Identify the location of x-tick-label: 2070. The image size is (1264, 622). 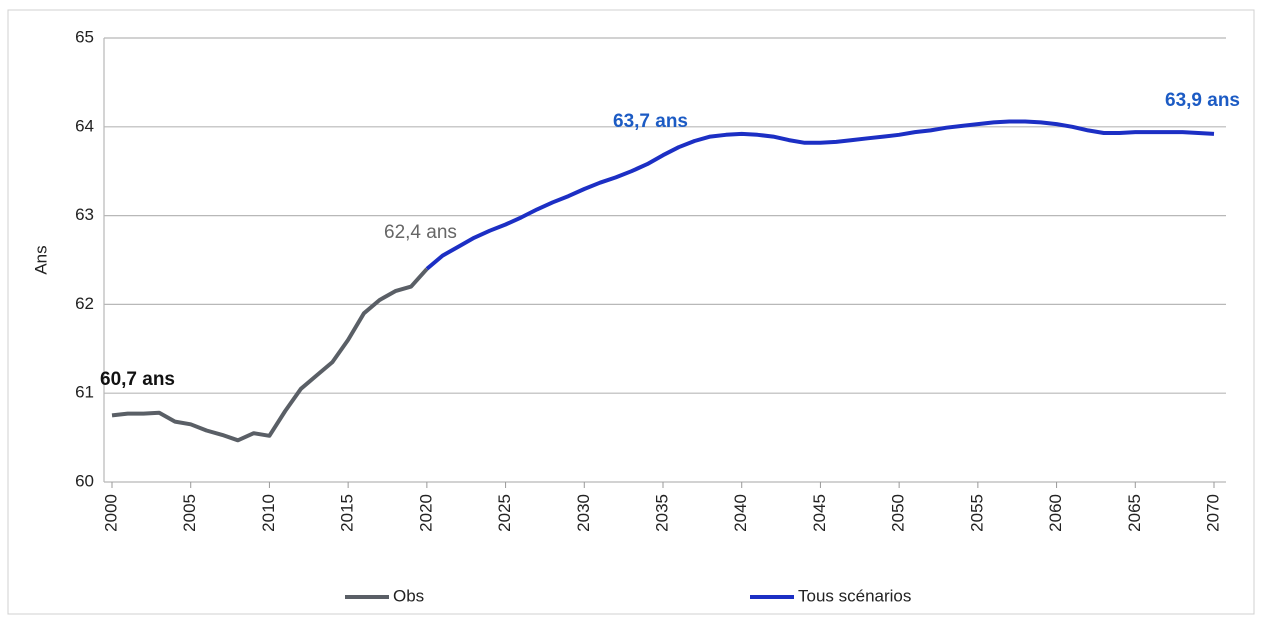
(1212, 513).